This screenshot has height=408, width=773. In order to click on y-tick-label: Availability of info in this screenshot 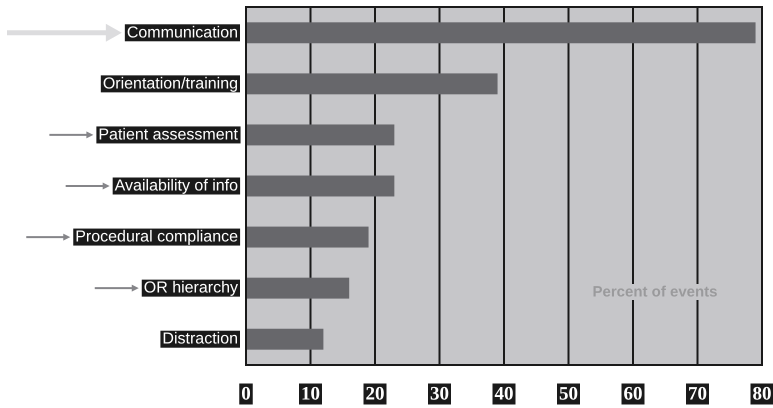, I will do `click(176, 186)`.